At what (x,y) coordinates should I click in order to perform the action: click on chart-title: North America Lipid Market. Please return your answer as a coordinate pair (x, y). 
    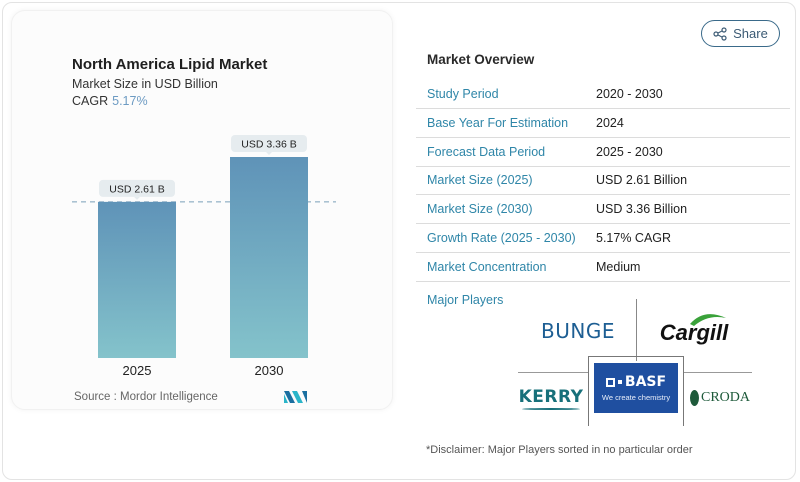
    Looking at the image, I should click on (170, 64).